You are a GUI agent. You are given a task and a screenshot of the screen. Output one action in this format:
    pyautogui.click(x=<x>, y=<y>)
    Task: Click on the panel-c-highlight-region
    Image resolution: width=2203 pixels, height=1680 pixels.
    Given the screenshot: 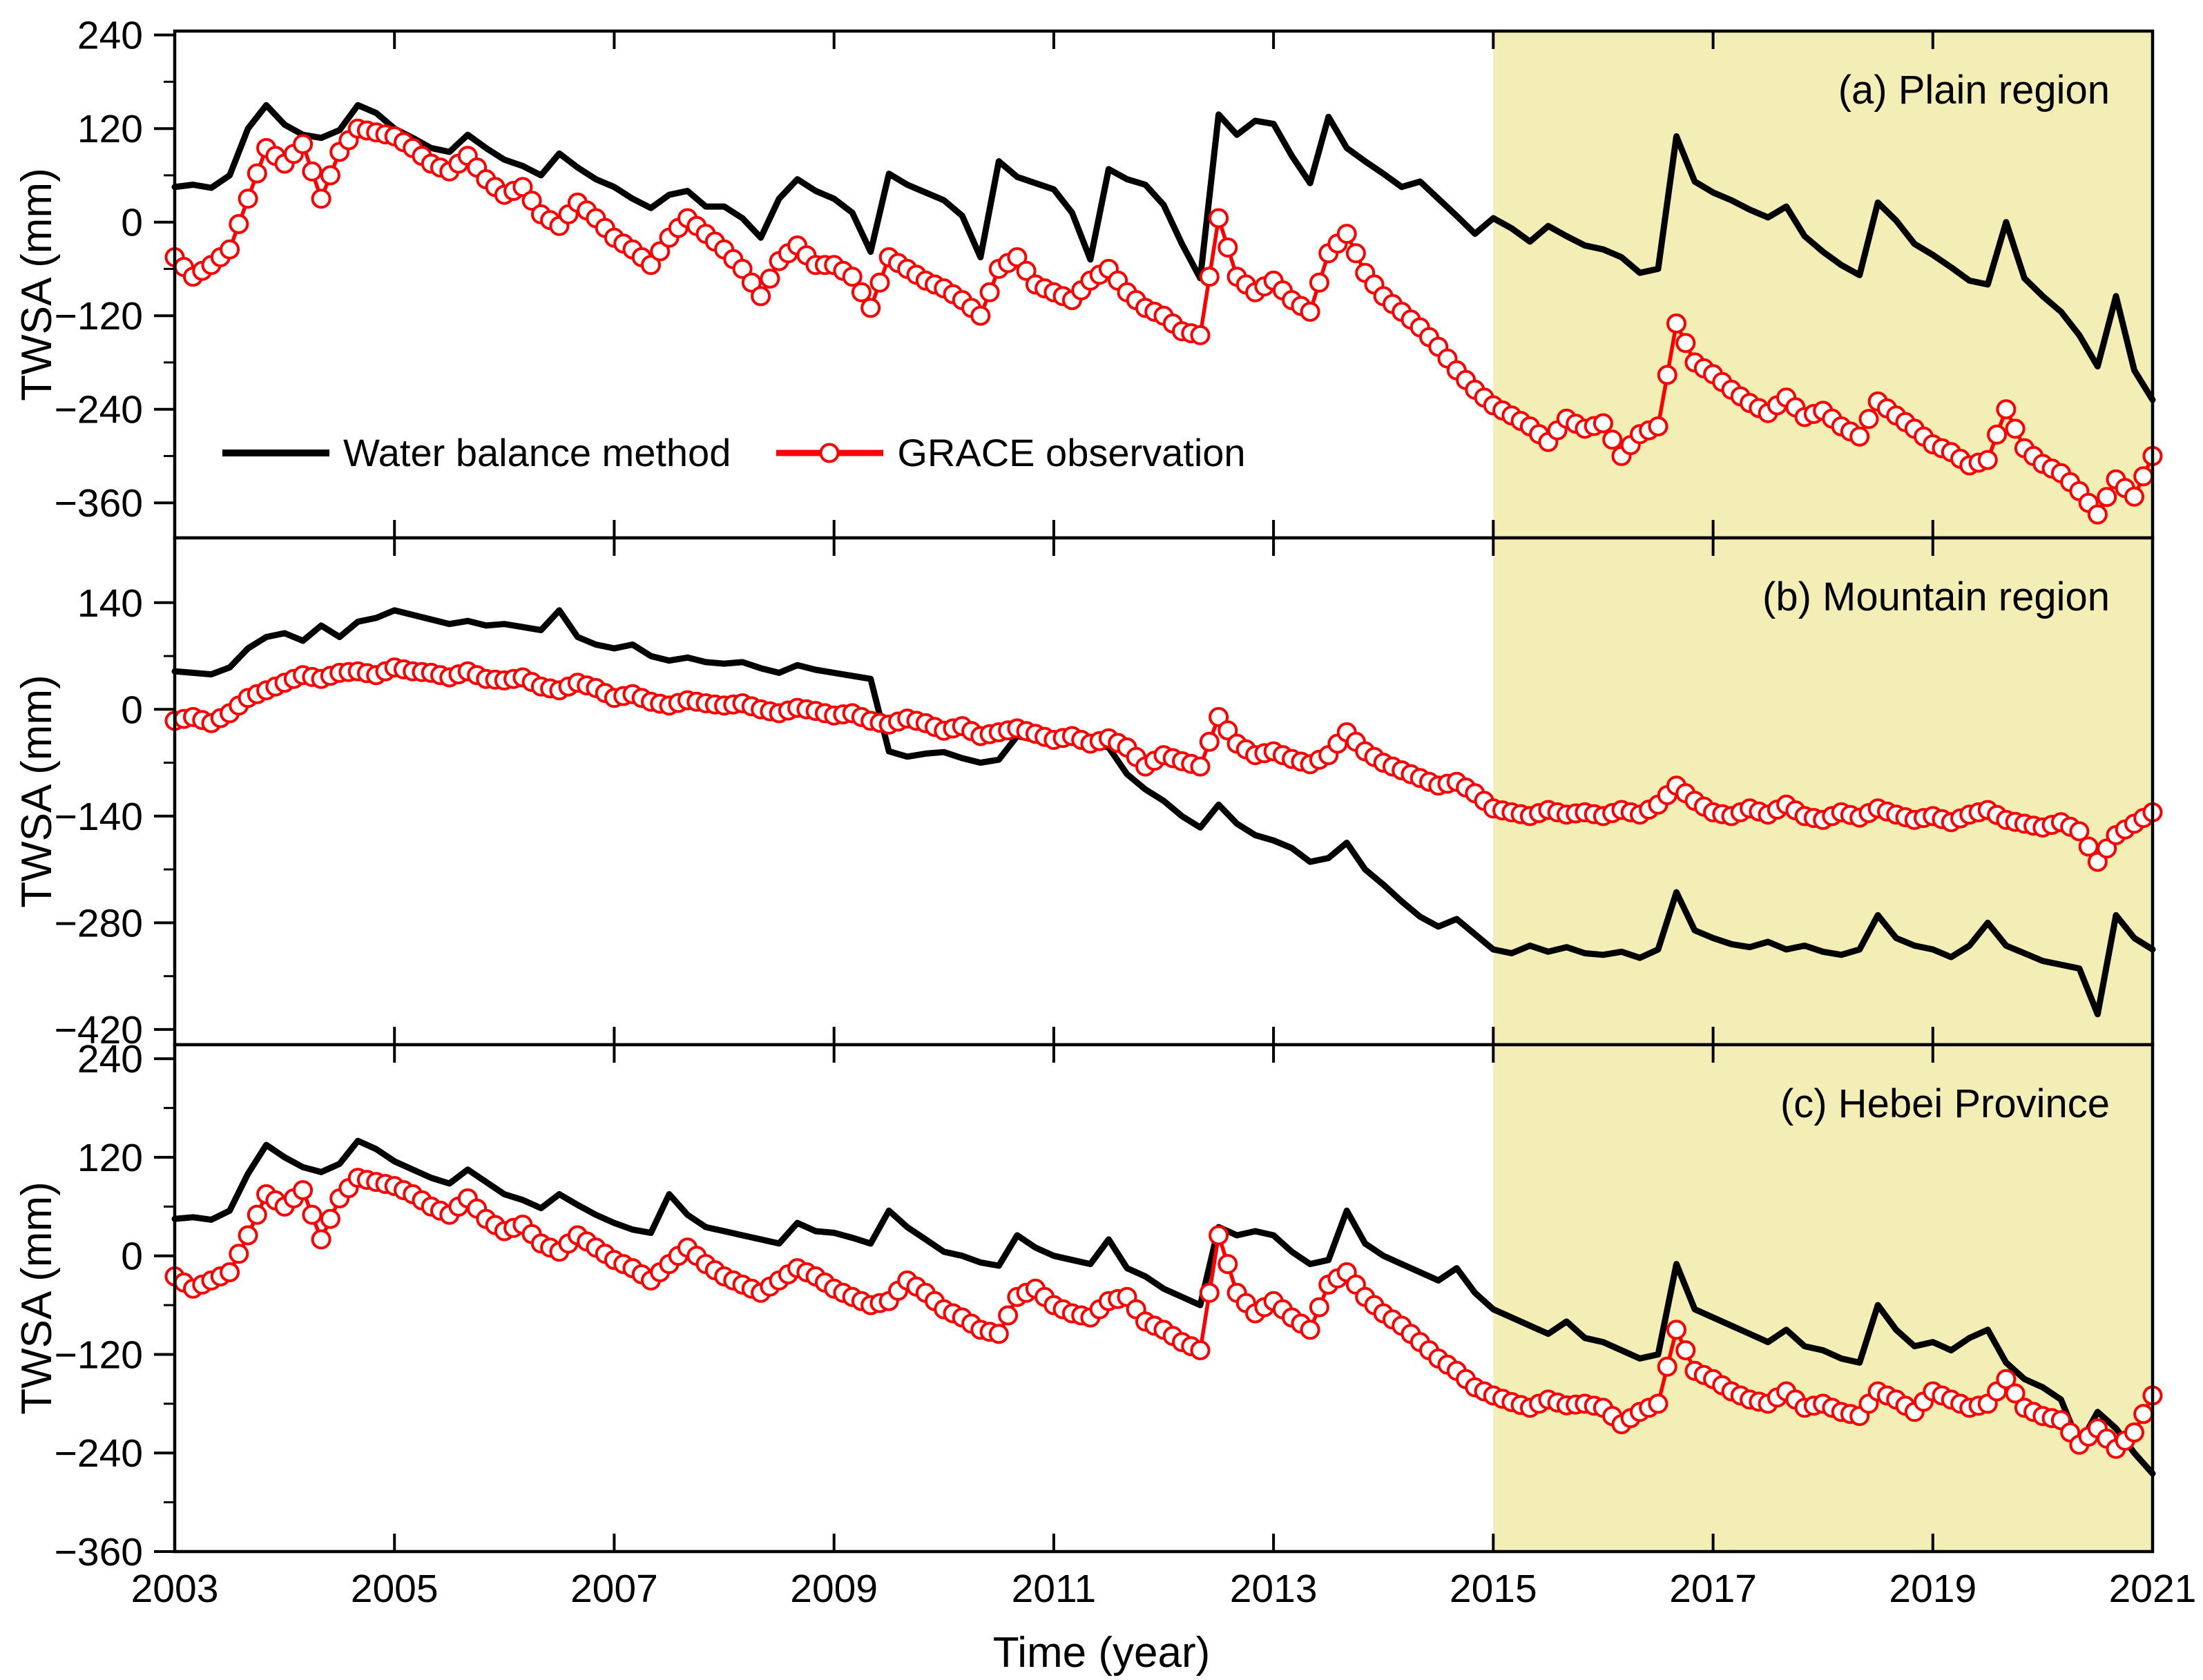 What is the action you would take?
    pyautogui.click(x=1823, y=1298)
    